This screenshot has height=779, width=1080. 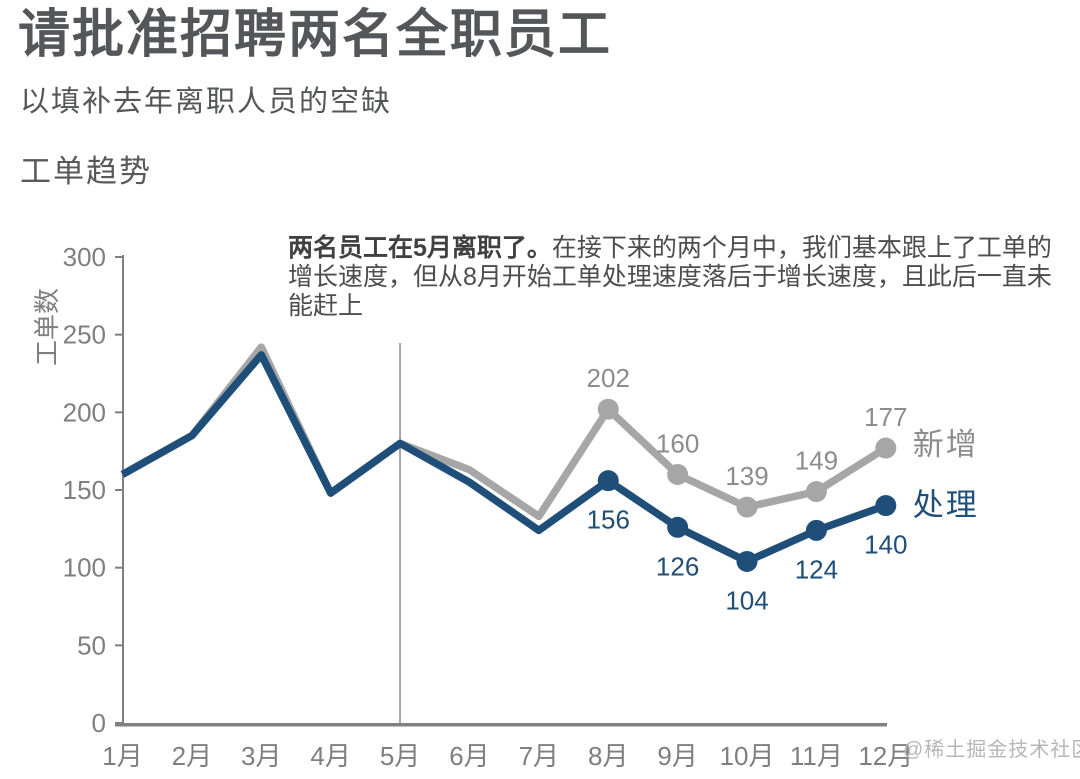 I want to click on x-tick-label: 7月, so click(x=539, y=756).